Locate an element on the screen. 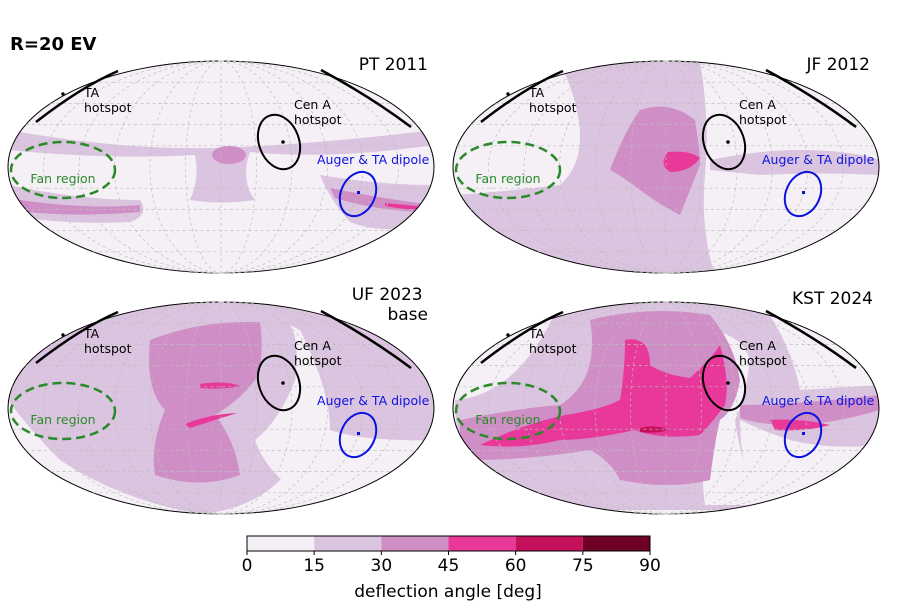  kst2024-region-30-45-right is located at coordinates (809, 410).